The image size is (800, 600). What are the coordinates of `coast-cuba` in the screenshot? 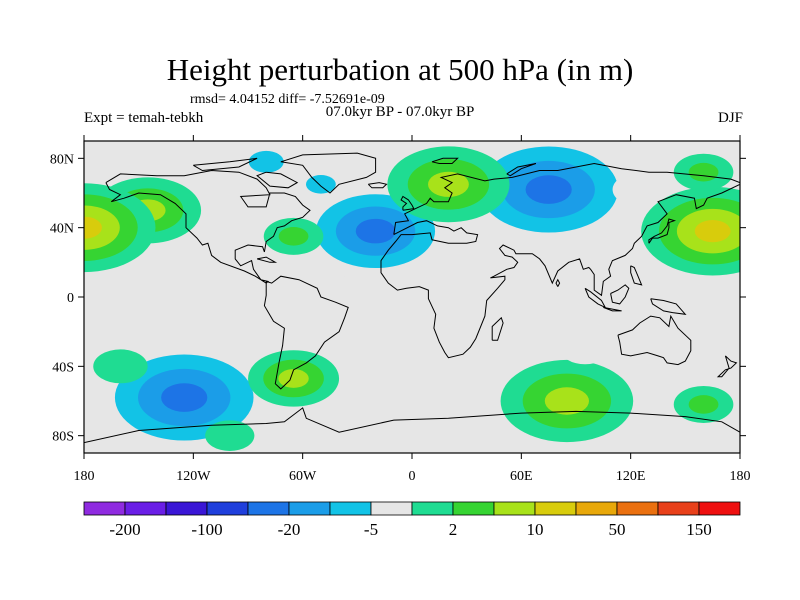 It's located at (267, 259).